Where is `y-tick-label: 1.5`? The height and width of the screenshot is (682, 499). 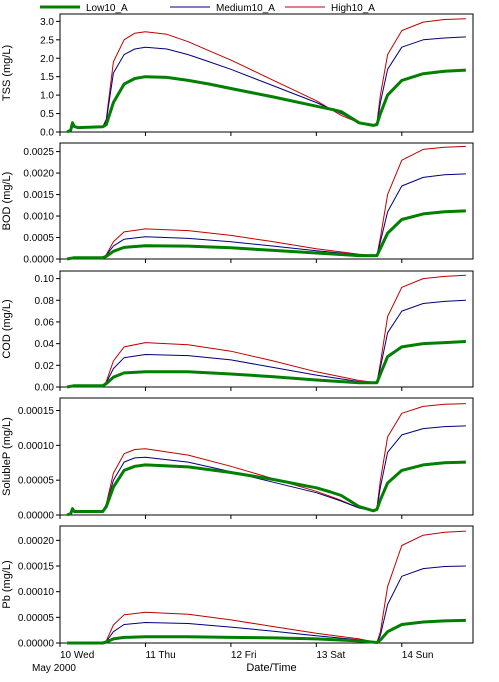 y-tick-label: 1.5 is located at coordinates (47, 77).